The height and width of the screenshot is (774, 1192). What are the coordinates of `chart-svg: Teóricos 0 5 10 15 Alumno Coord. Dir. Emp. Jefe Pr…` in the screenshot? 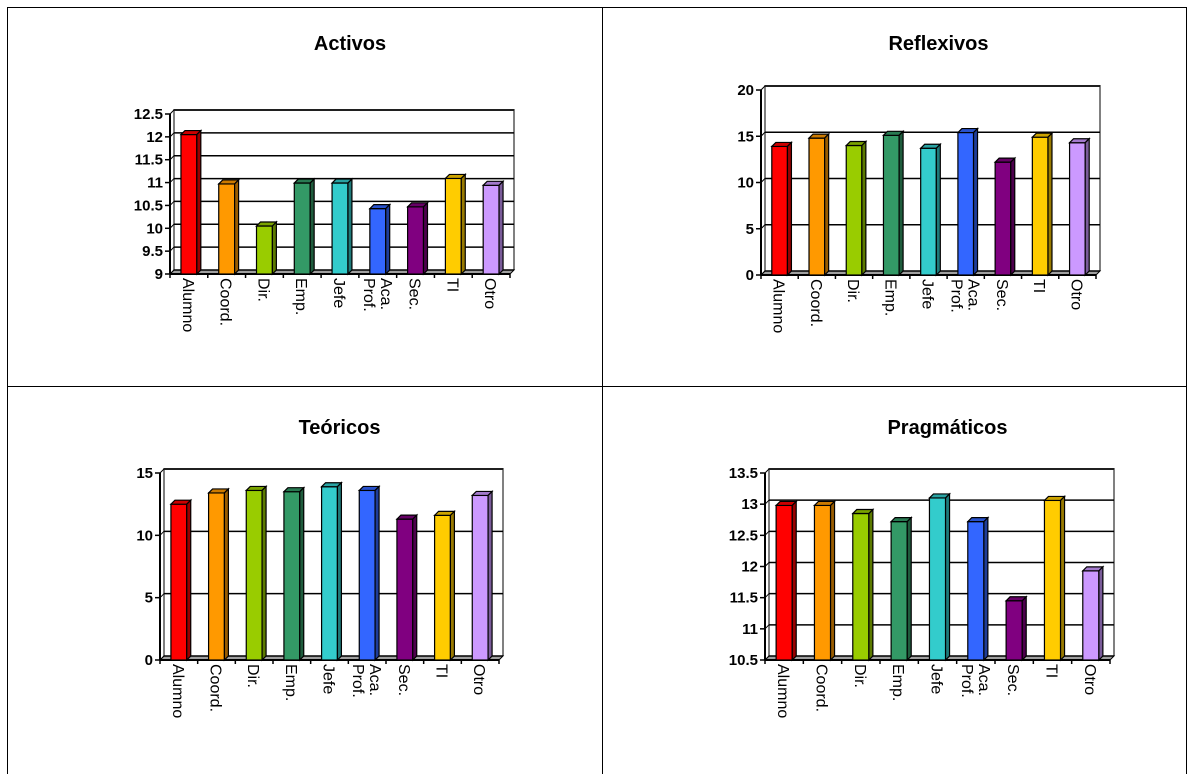 It's located at (320, 567).